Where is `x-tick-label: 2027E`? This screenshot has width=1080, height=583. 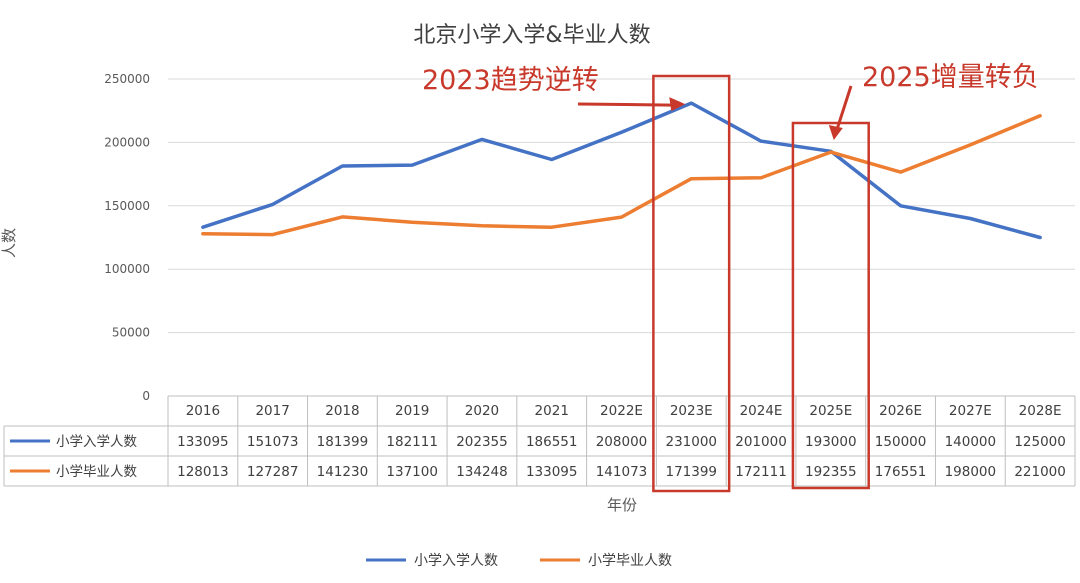 x-tick-label: 2027E is located at coordinates (970, 411).